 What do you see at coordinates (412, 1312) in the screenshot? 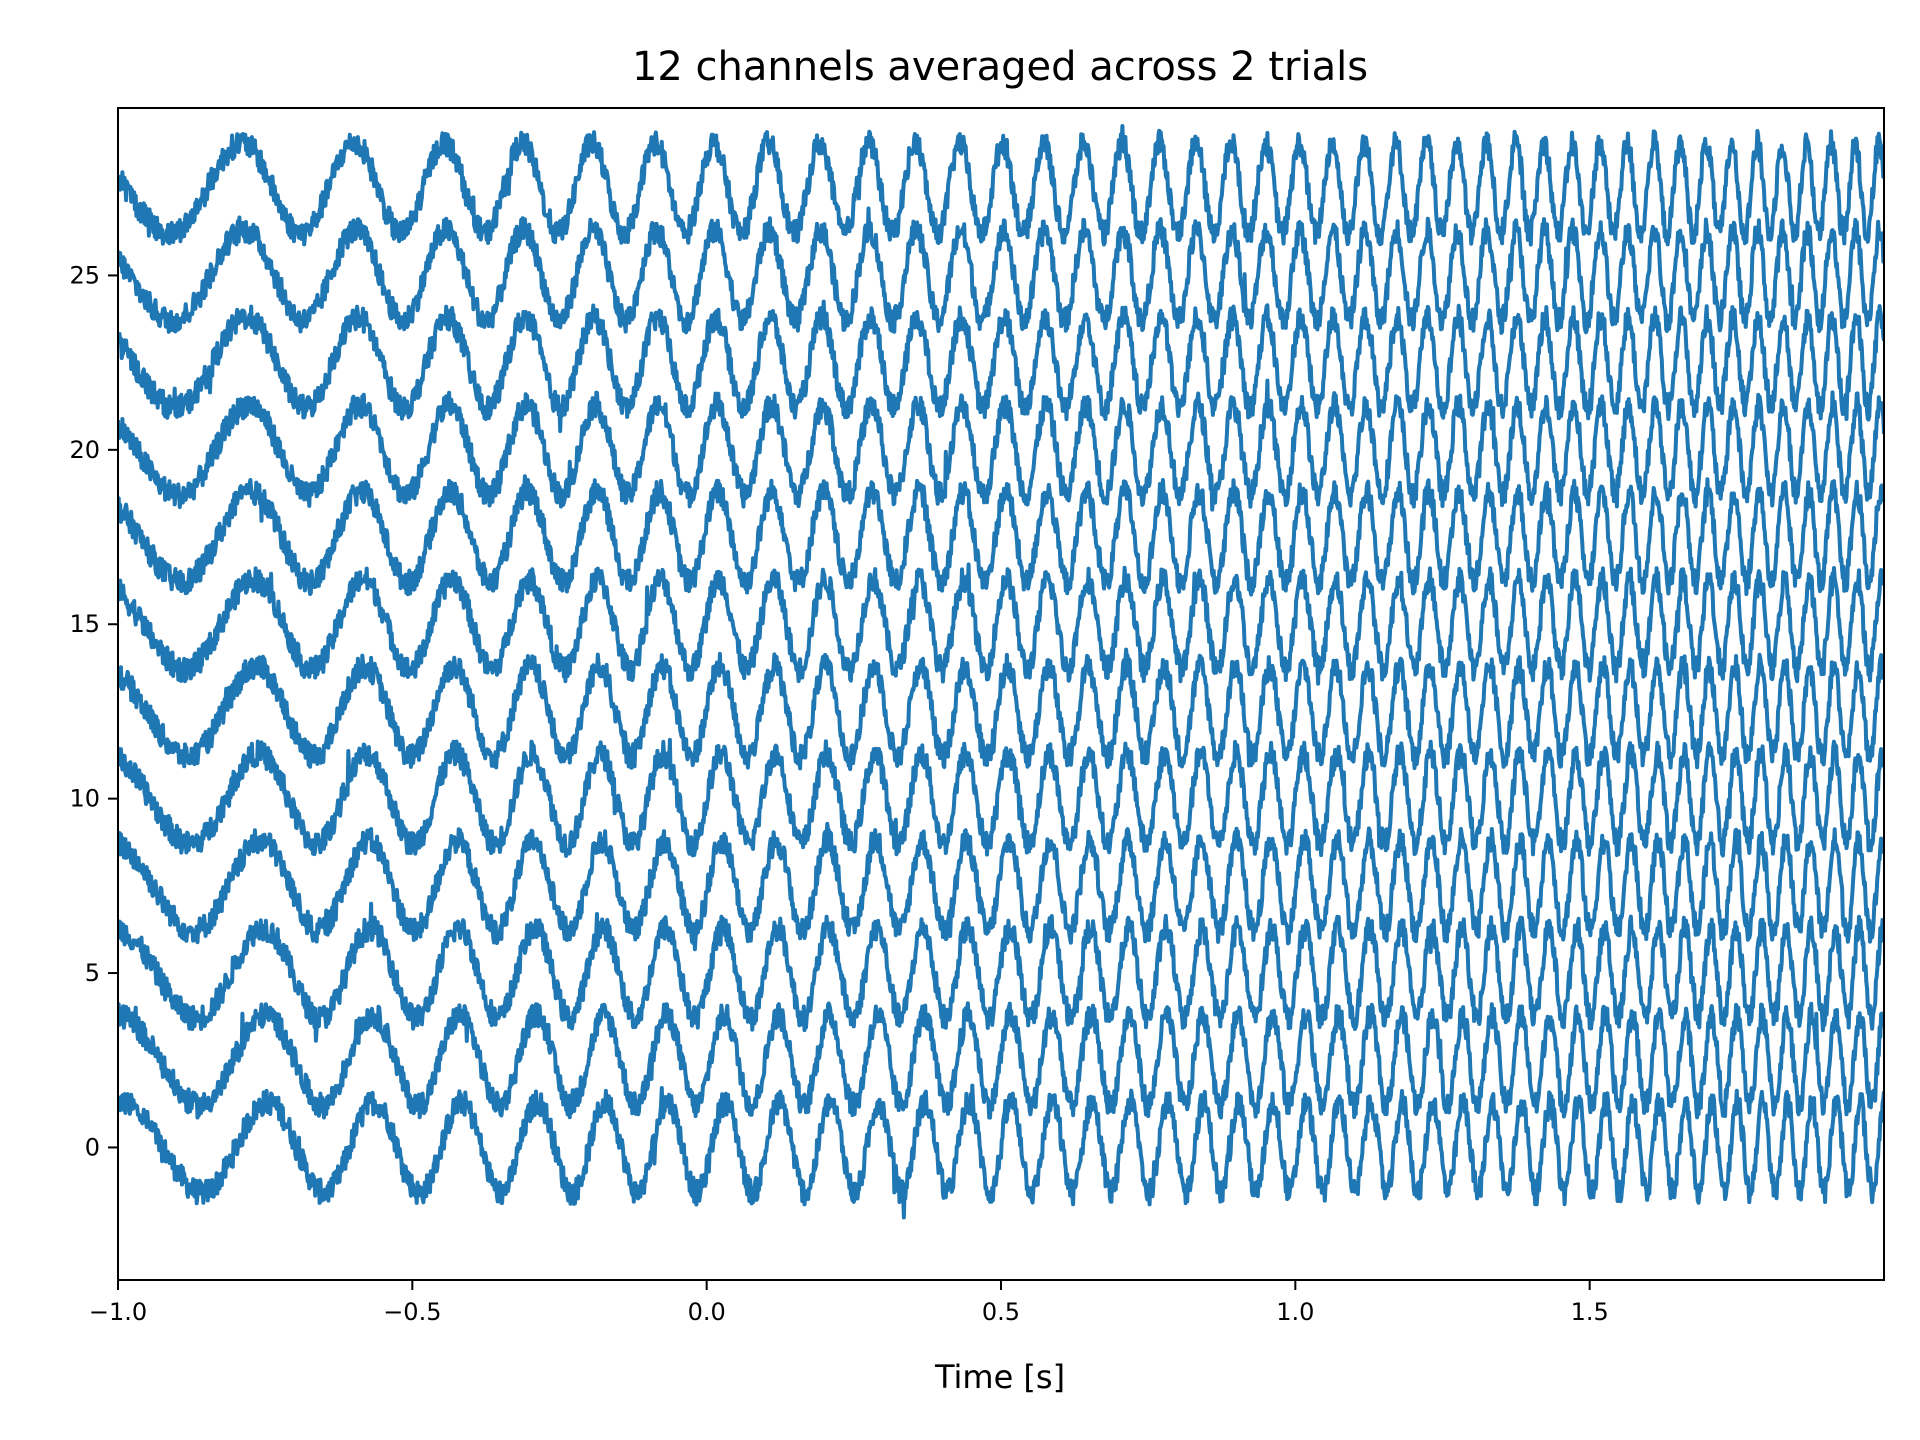
I see `x-tick-label: −0.5` at bounding box center [412, 1312].